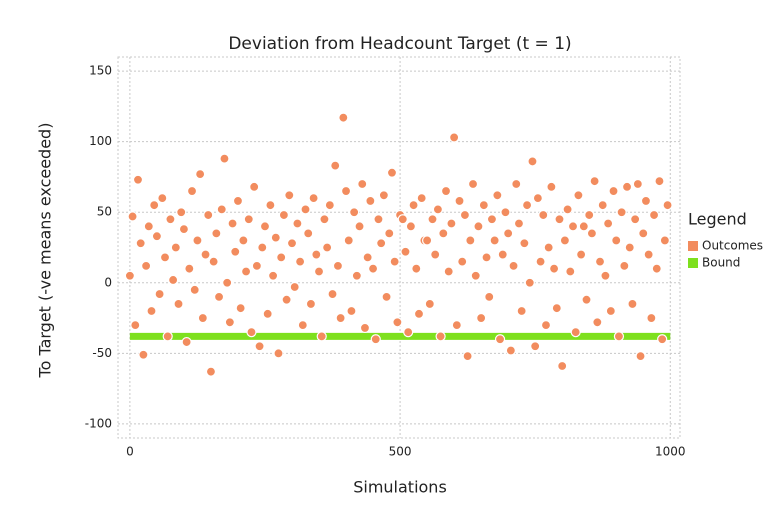 The height and width of the screenshot is (522, 784). Describe the element at coordinates (400, 452) in the screenshot. I see `x-tick-label: 500` at that location.